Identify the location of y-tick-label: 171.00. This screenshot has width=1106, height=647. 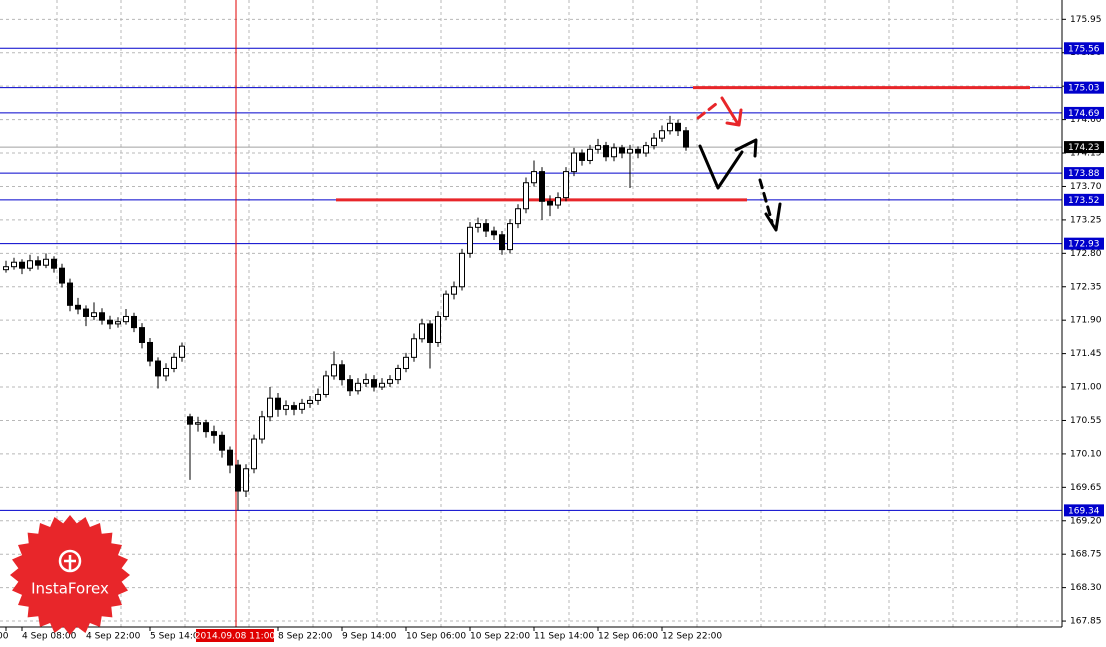
(1086, 388).